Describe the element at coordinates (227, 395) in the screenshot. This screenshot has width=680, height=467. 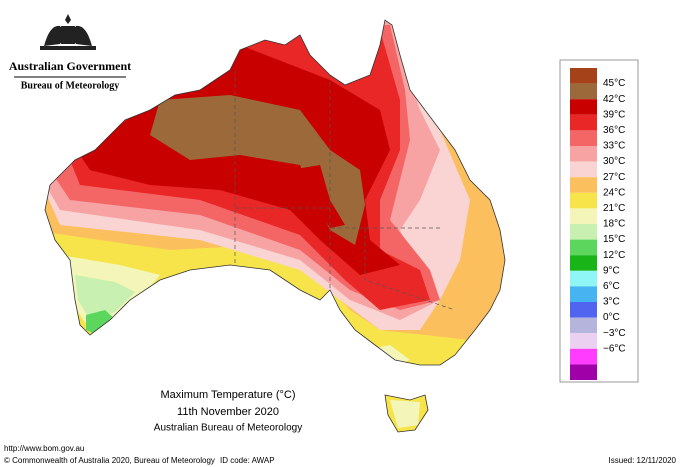
I see `map-title: Maximum Temperature (°C)` at that location.